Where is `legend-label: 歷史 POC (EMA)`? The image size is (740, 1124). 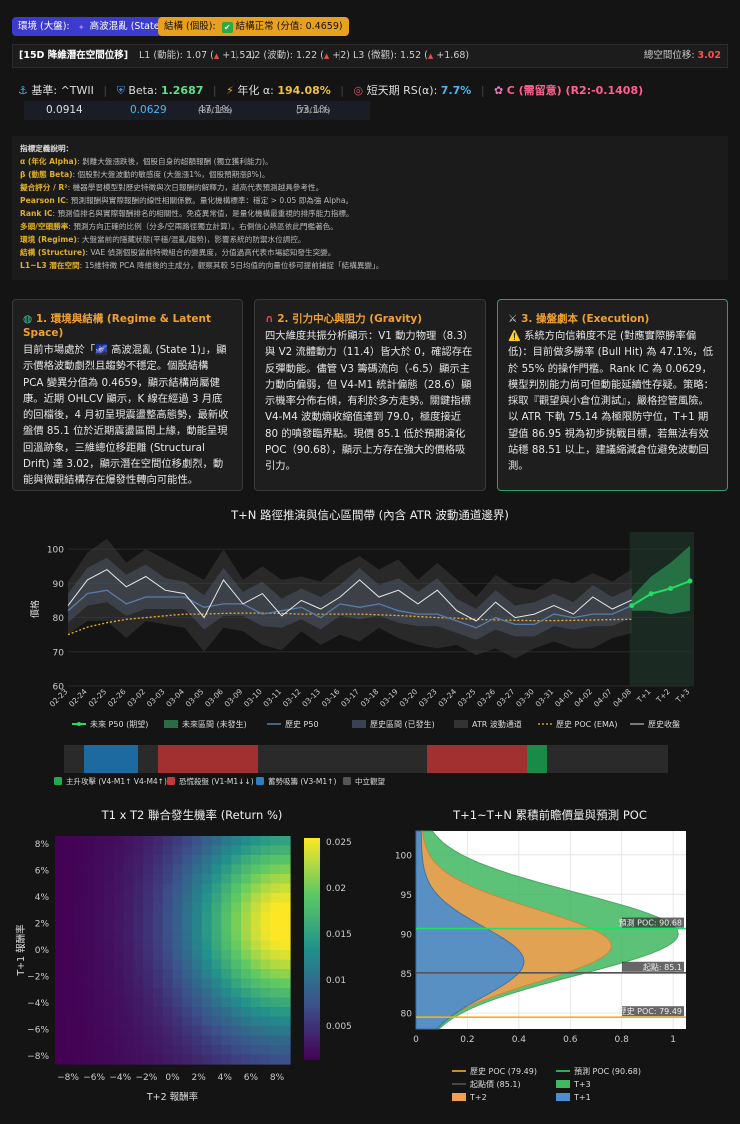
legend-label: 歷史 POC (EMA) is located at coordinates (586, 724).